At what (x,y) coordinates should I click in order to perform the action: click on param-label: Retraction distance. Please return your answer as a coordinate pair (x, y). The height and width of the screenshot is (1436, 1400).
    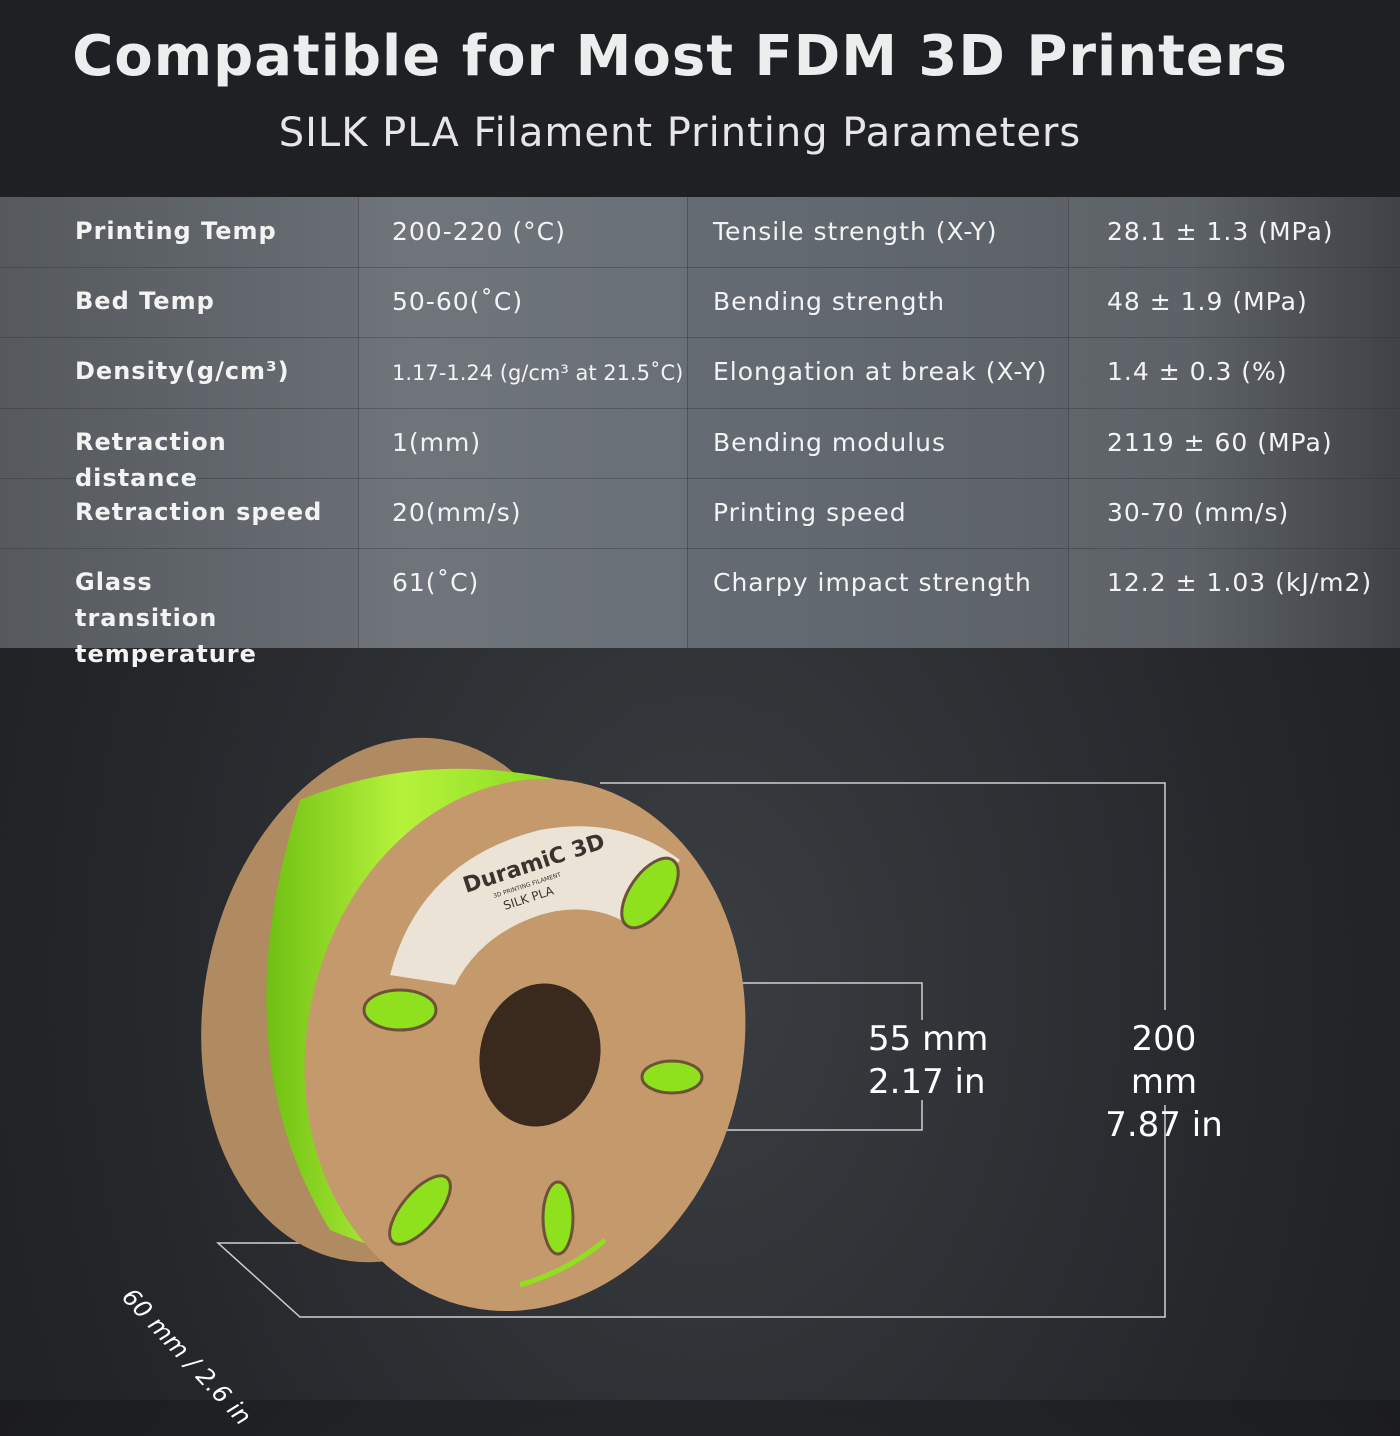
    Looking at the image, I should click on (151, 460).